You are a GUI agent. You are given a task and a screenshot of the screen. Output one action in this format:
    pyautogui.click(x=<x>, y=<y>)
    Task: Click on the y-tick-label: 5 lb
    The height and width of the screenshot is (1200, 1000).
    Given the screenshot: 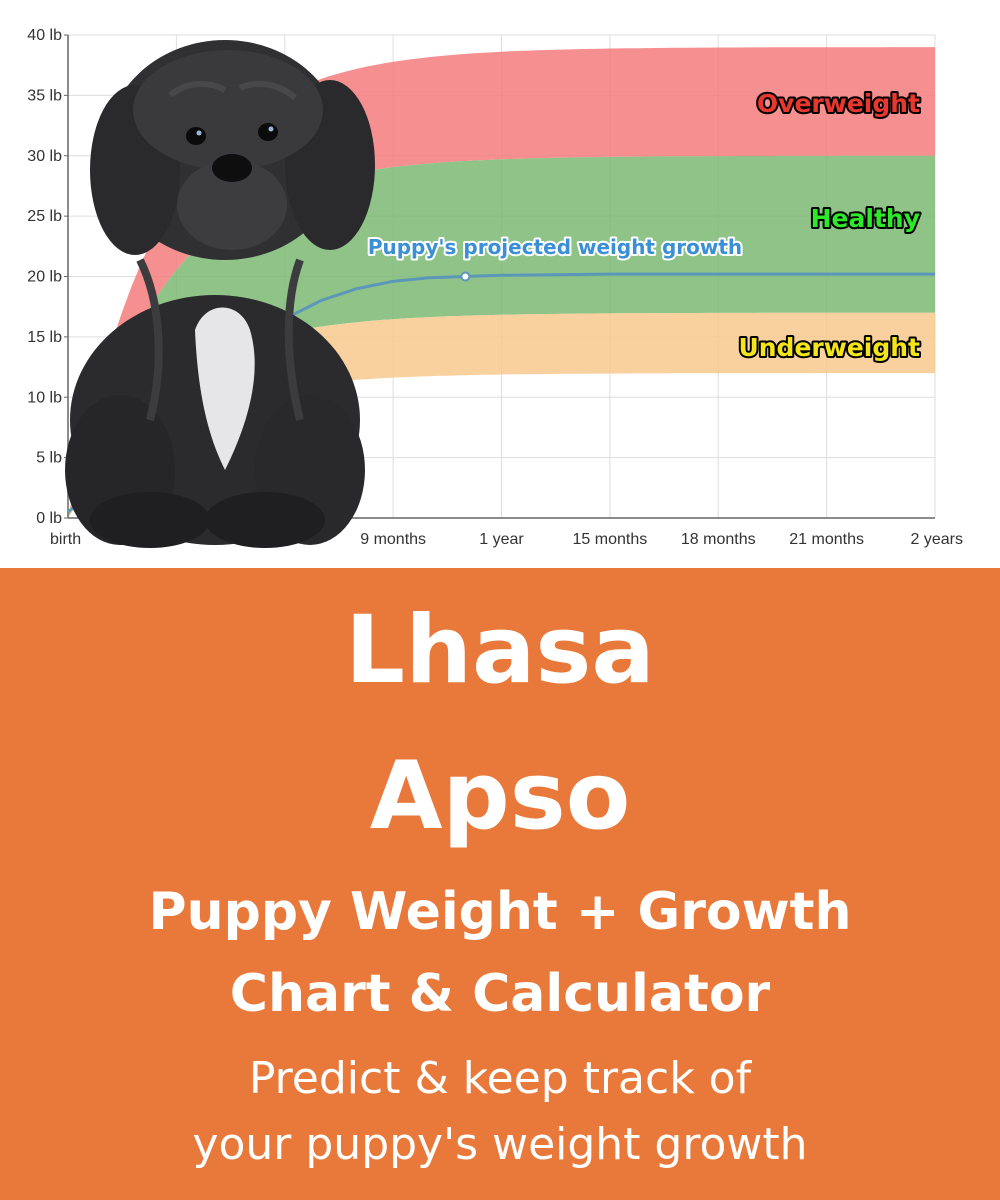 What is the action you would take?
    pyautogui.click(x=49, y=458)
    